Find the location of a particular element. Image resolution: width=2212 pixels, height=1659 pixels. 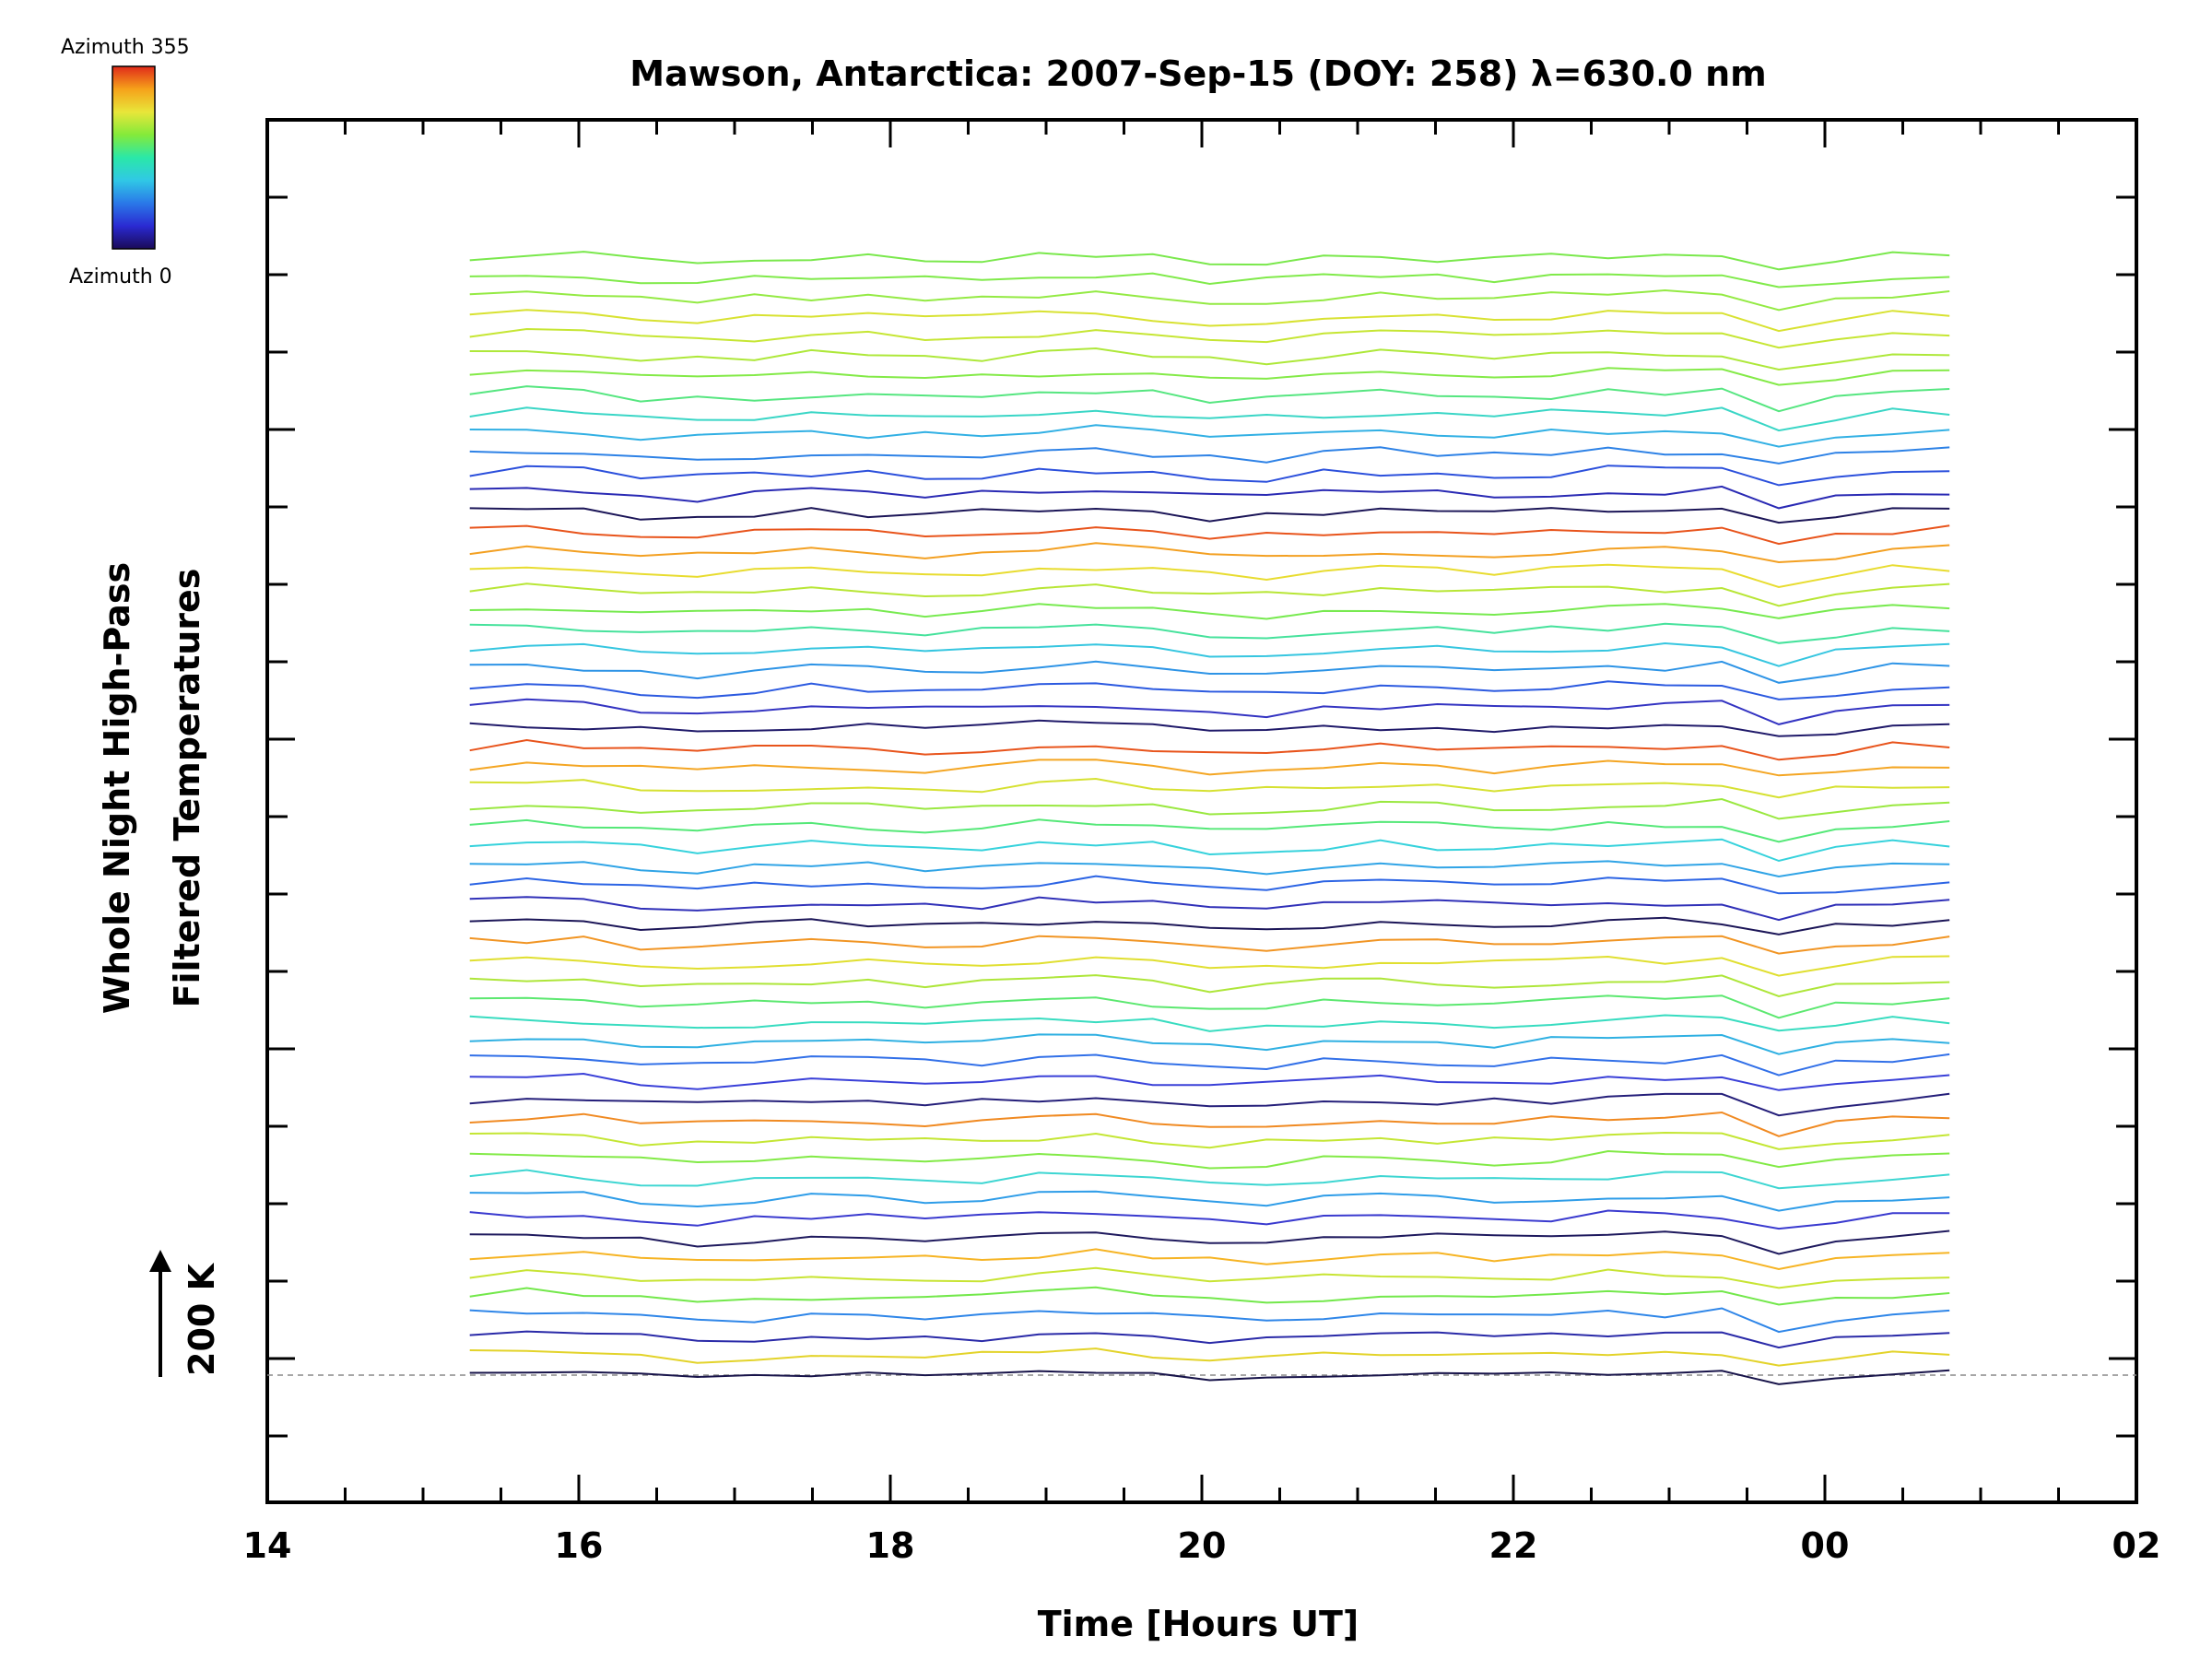

x-tick-labels: 14 16 18 20 22 00 02 is located at coordinates (1202, 1545).